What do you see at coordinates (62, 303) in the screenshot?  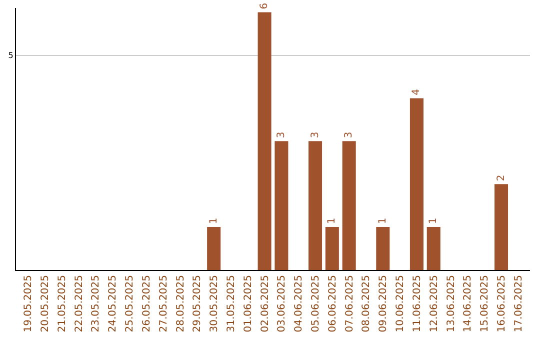 I see `x-tick-label: 21.05.2025` at bounding box center [62, 303].